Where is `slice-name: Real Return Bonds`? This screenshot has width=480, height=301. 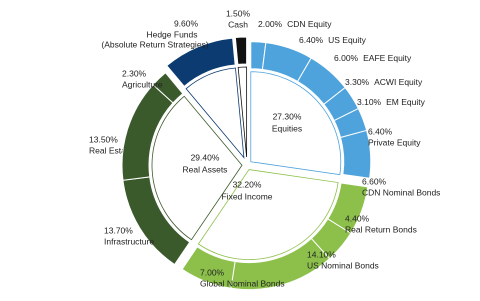 slice-name: Real Return Bonds is located at coordinates (381, 229).